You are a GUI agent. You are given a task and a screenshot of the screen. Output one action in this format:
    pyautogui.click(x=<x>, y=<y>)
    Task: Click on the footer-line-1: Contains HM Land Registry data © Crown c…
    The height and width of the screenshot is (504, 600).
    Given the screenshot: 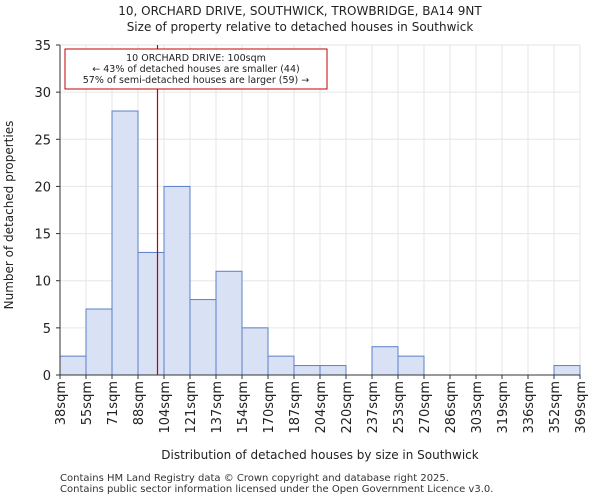 What is the action you would take?
    pyautogui.click(x=254, y=478)
    